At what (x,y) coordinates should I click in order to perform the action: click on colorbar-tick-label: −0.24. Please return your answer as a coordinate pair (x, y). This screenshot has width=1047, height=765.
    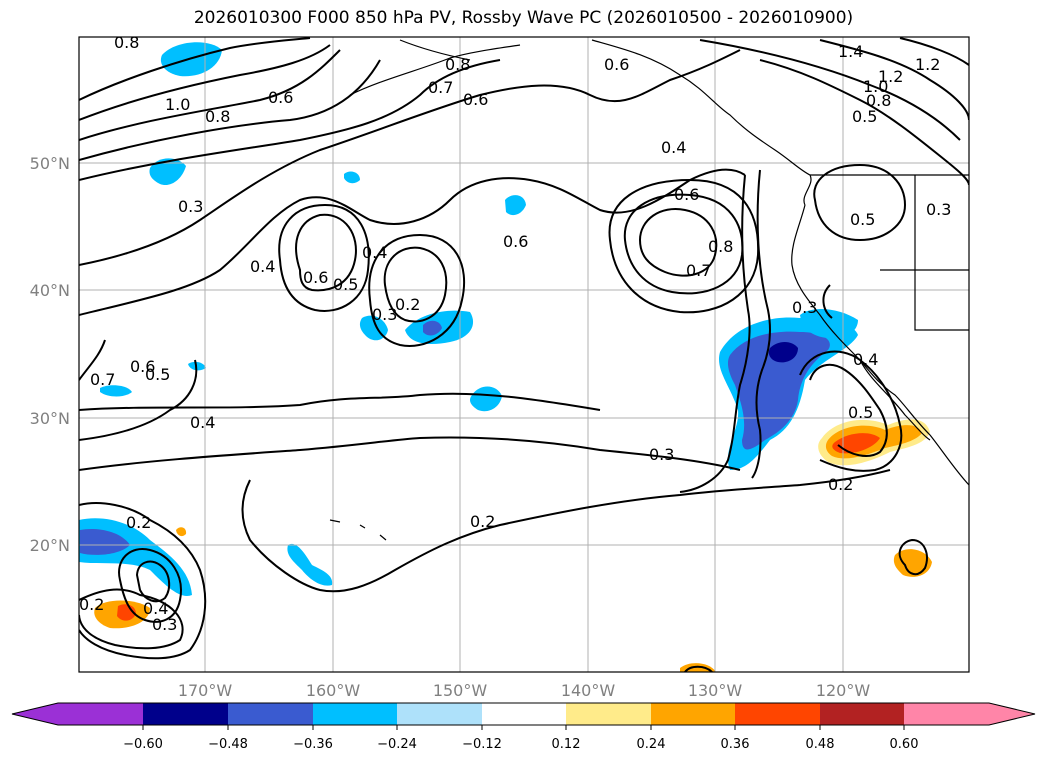
    Looking at the image, I should click on (397, 744).